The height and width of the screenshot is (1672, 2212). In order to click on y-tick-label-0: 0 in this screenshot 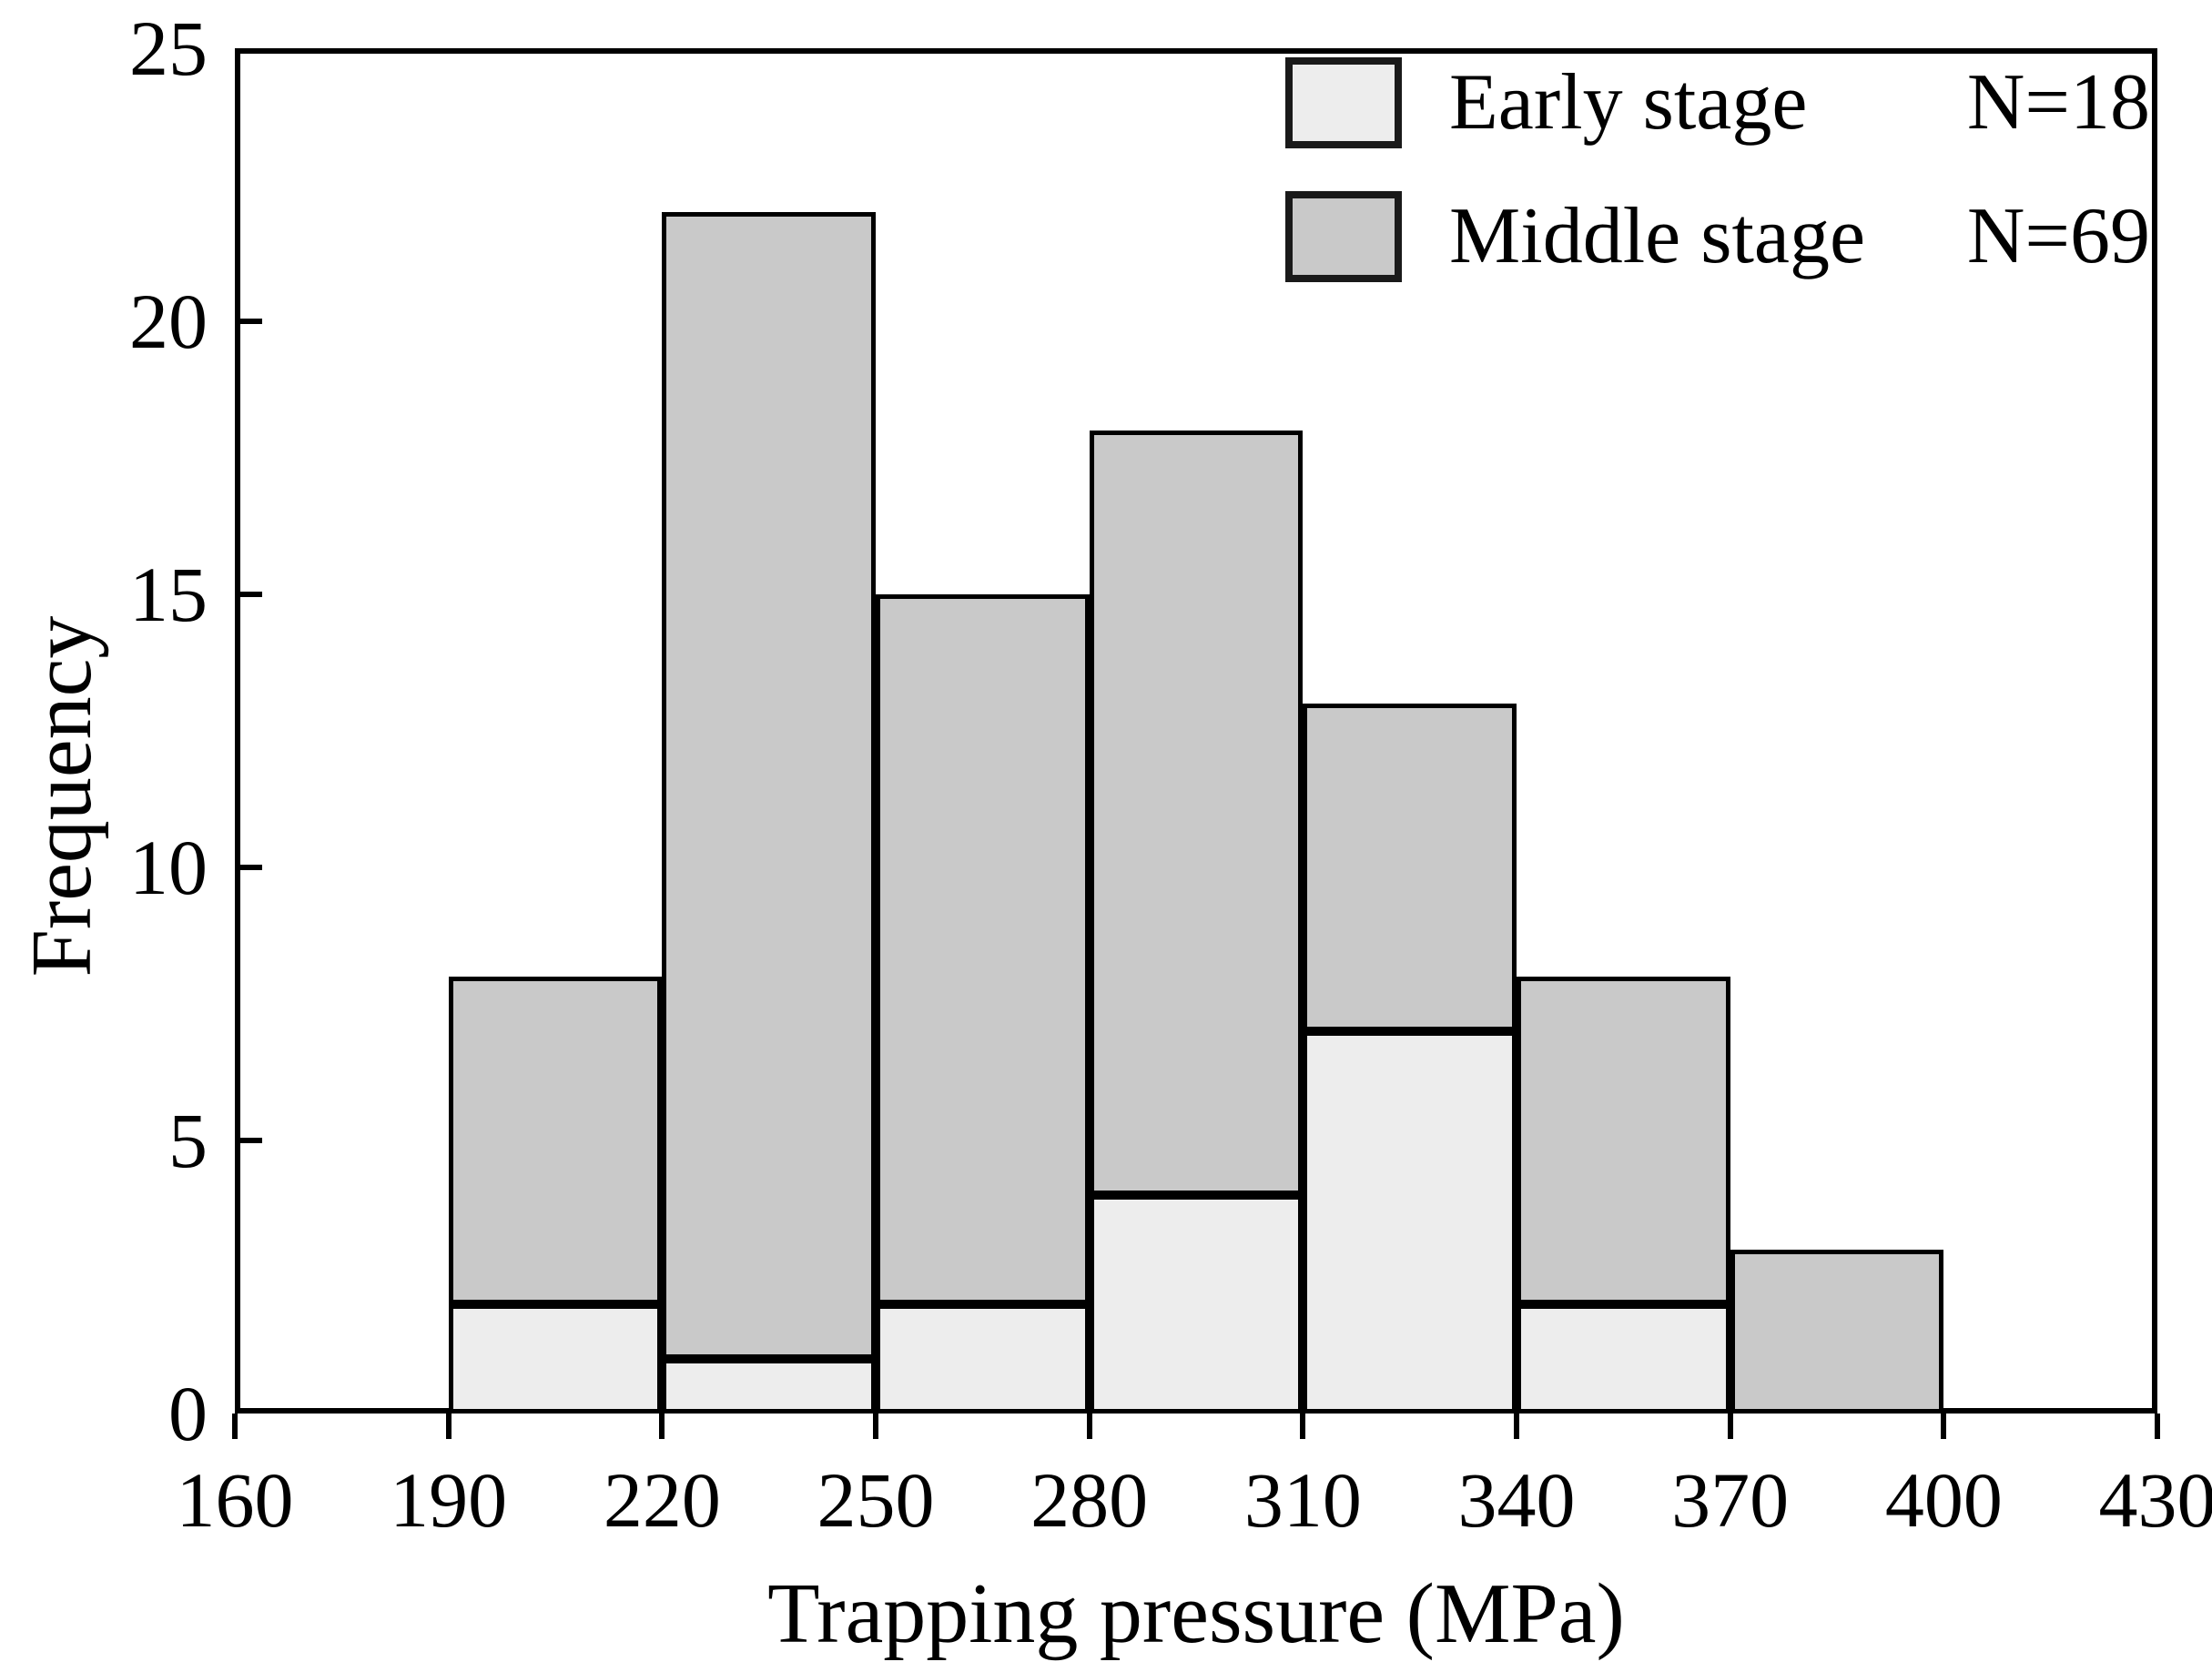, I will do `click(188, 1413)`.